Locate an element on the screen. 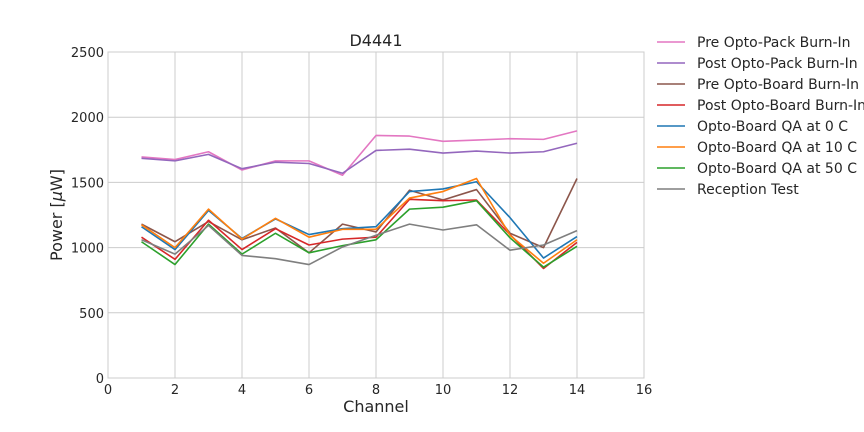  y-tick-label: 2000 is located at coordinates (87, 118).